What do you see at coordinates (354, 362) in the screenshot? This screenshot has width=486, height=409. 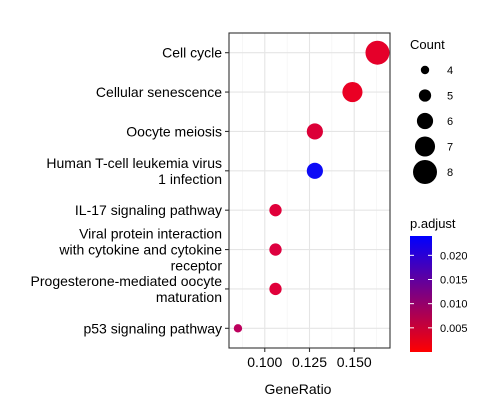 I see `x-tick-label: 0.150` at bounding box center [354, 362].